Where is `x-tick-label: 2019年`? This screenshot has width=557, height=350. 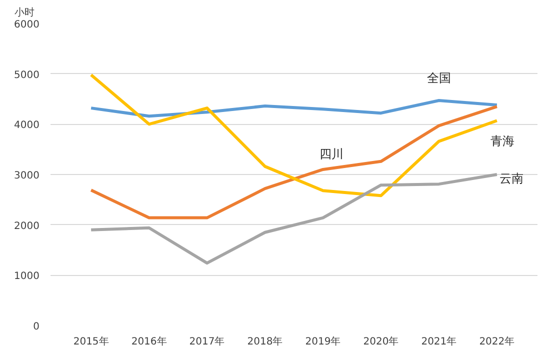 x-tick-label: 2019年 is located at coordinates (323, 342).